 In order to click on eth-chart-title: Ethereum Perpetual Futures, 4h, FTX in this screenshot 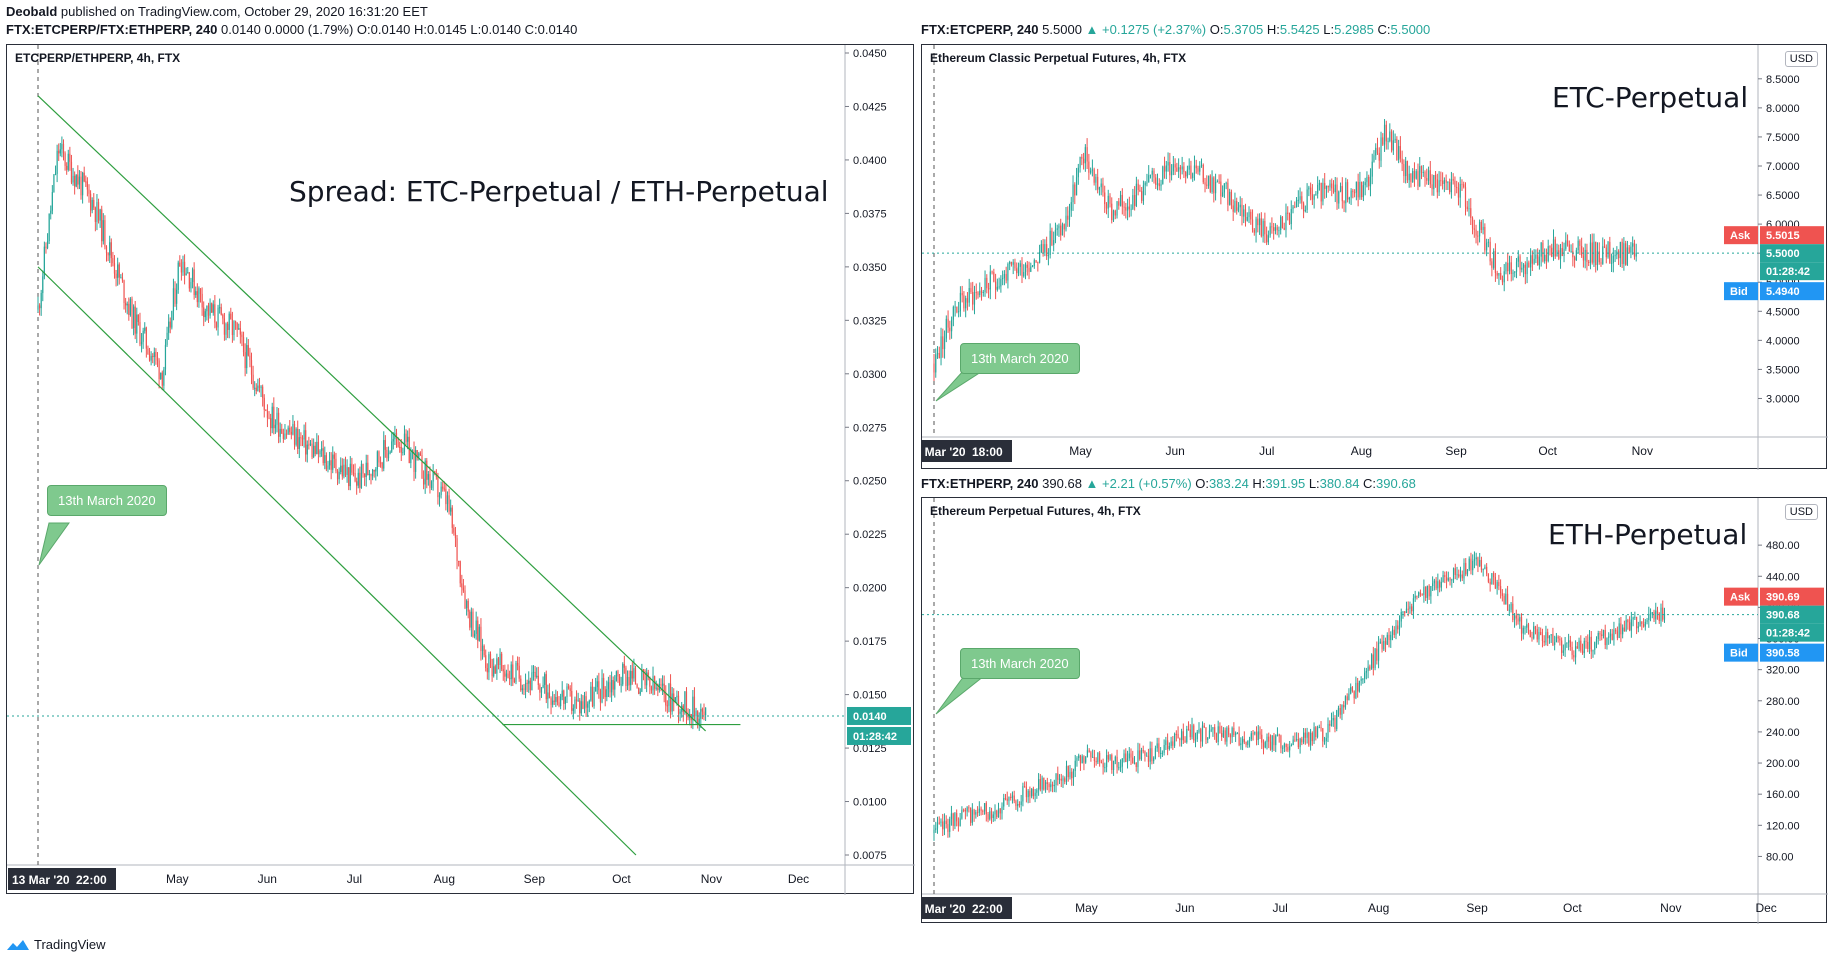, I will do `click(1035, 511)`.